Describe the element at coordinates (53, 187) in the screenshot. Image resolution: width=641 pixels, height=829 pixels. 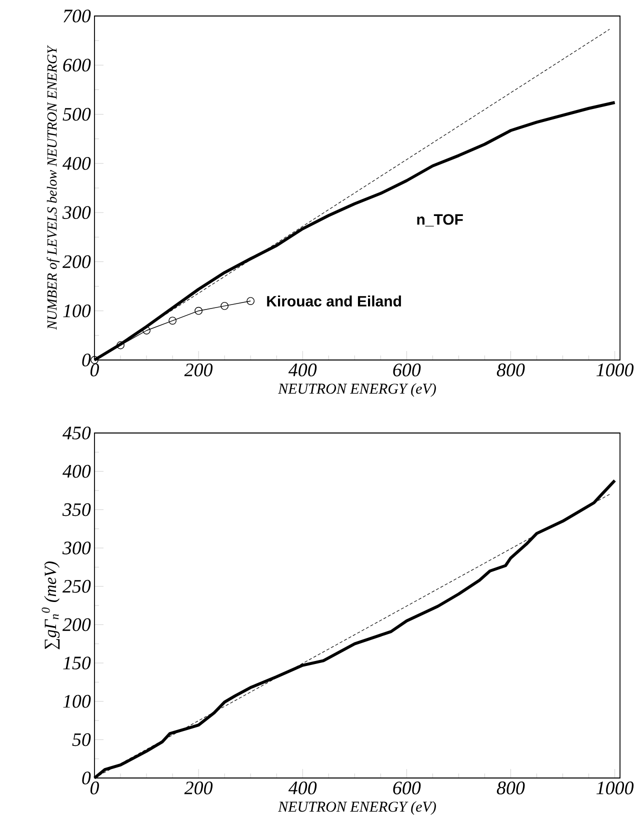
I see `y-axis-title: NUMBER of LEVELS below NEUTRON ENERGY` at that location.